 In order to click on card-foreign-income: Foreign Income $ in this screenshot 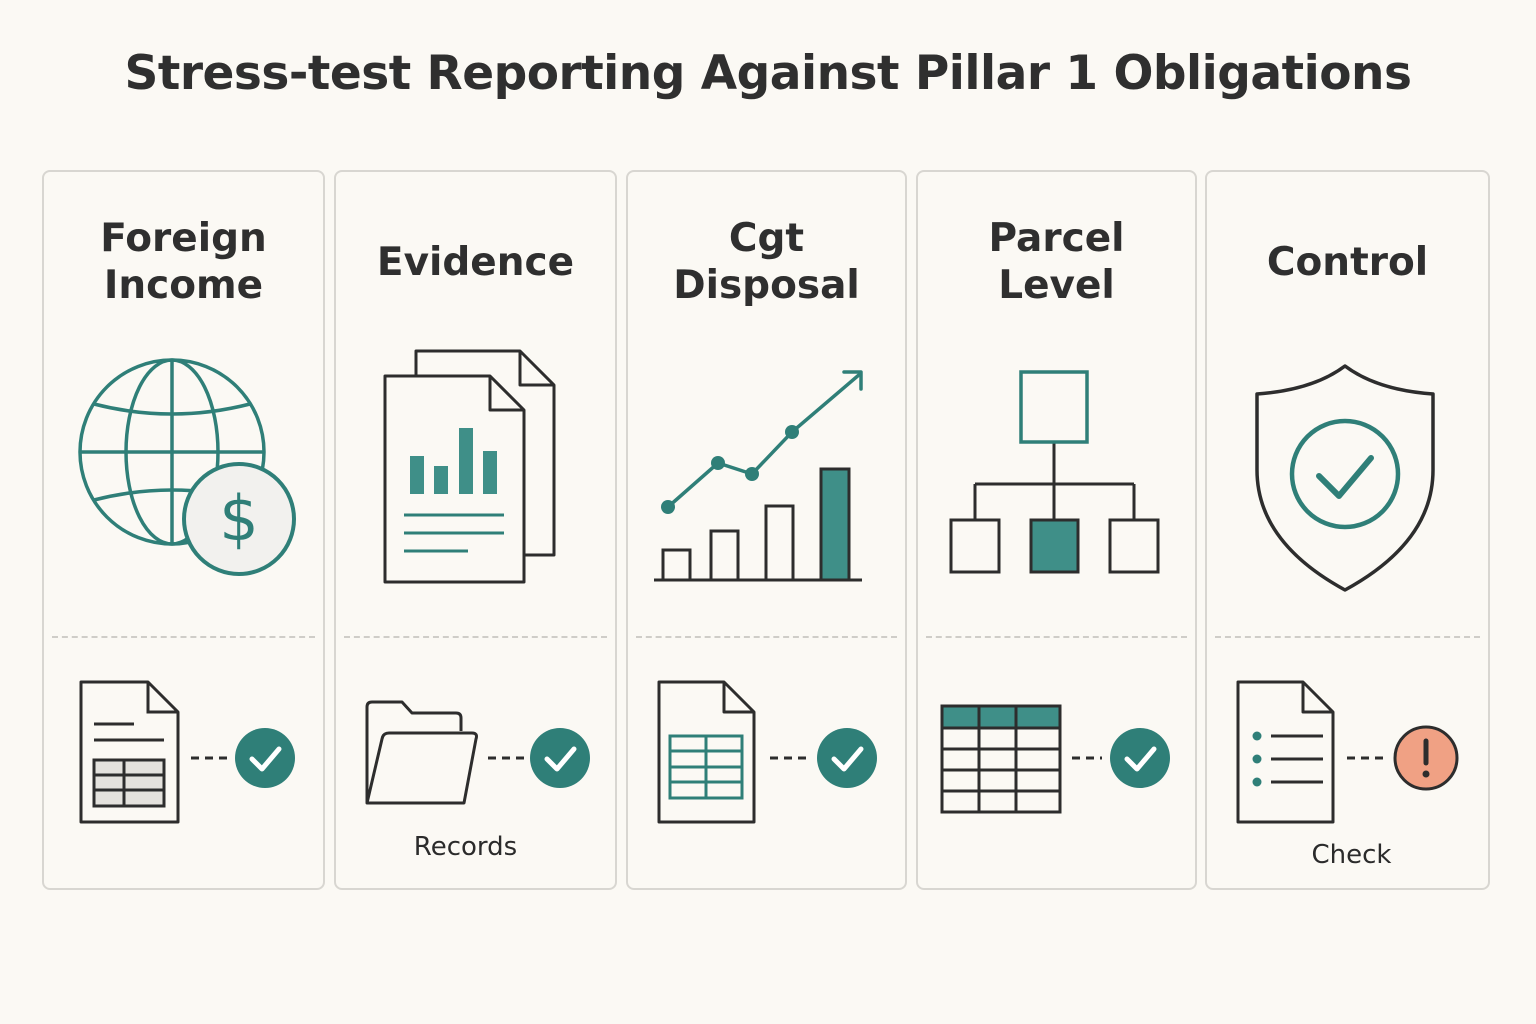, I will do `click(183, 530)`.